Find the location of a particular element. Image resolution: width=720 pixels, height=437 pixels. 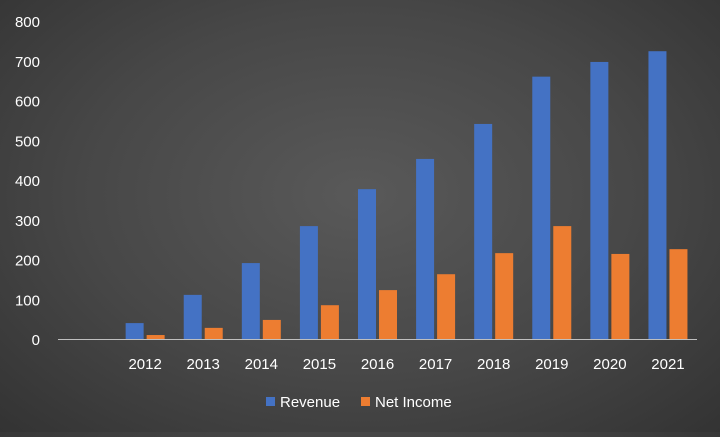

y-tick-label: 300 is located at coordinates (27, 221).